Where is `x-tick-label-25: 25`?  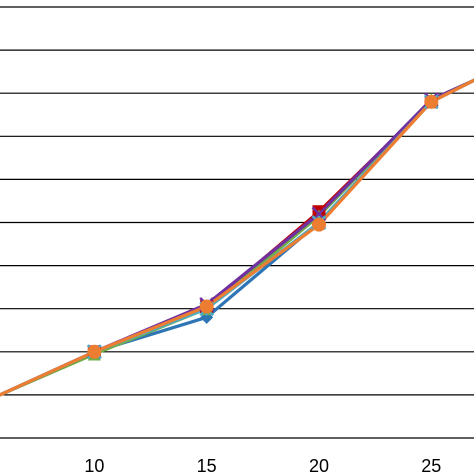
x-tick-label-25: 25 is located at coordinates (431, 465).